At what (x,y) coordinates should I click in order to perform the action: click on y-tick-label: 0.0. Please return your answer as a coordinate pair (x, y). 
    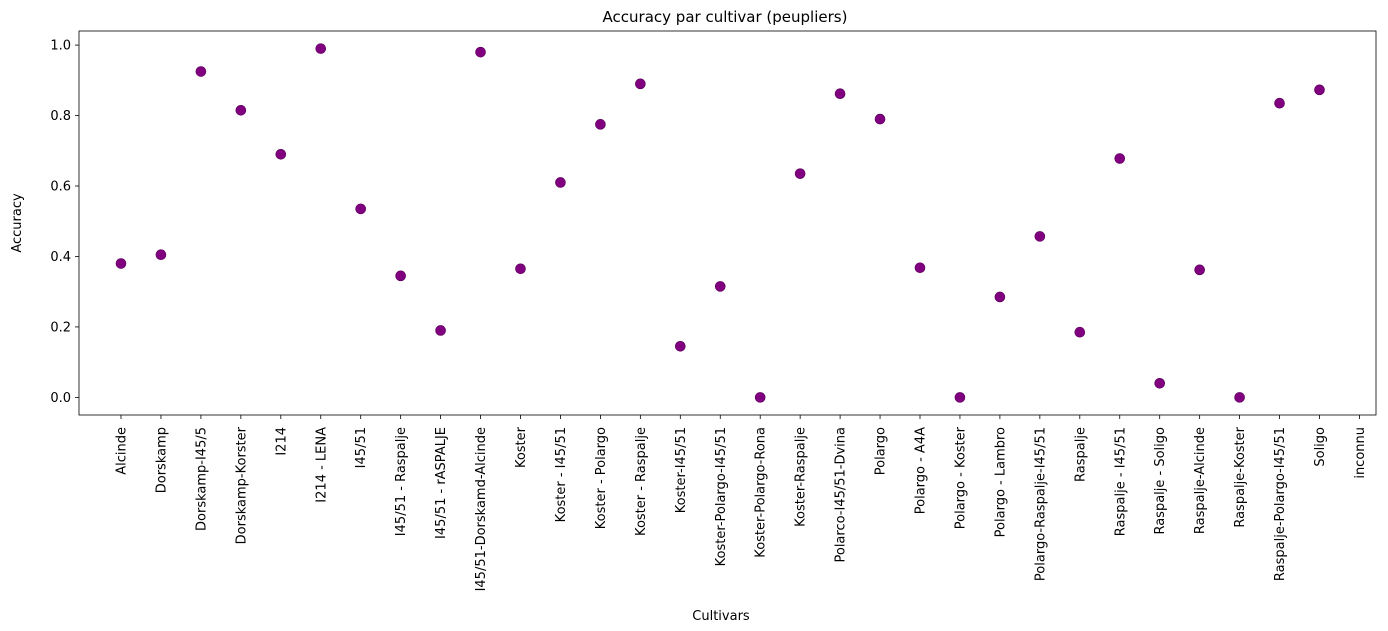
    Looking at the image, I should click on (60, 398).